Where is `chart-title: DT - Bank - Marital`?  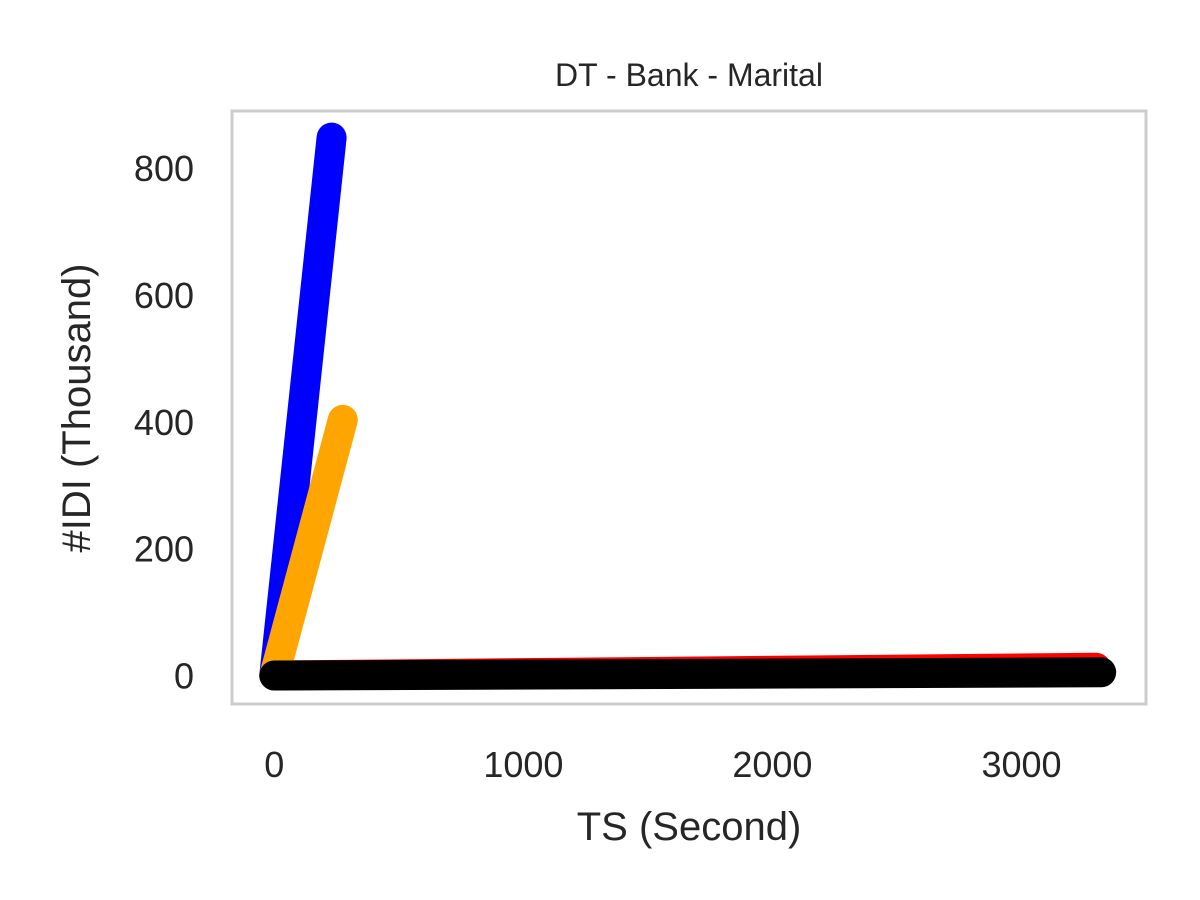 chart-title: DT - Bank - Marital is located at coordinates (689, 75).